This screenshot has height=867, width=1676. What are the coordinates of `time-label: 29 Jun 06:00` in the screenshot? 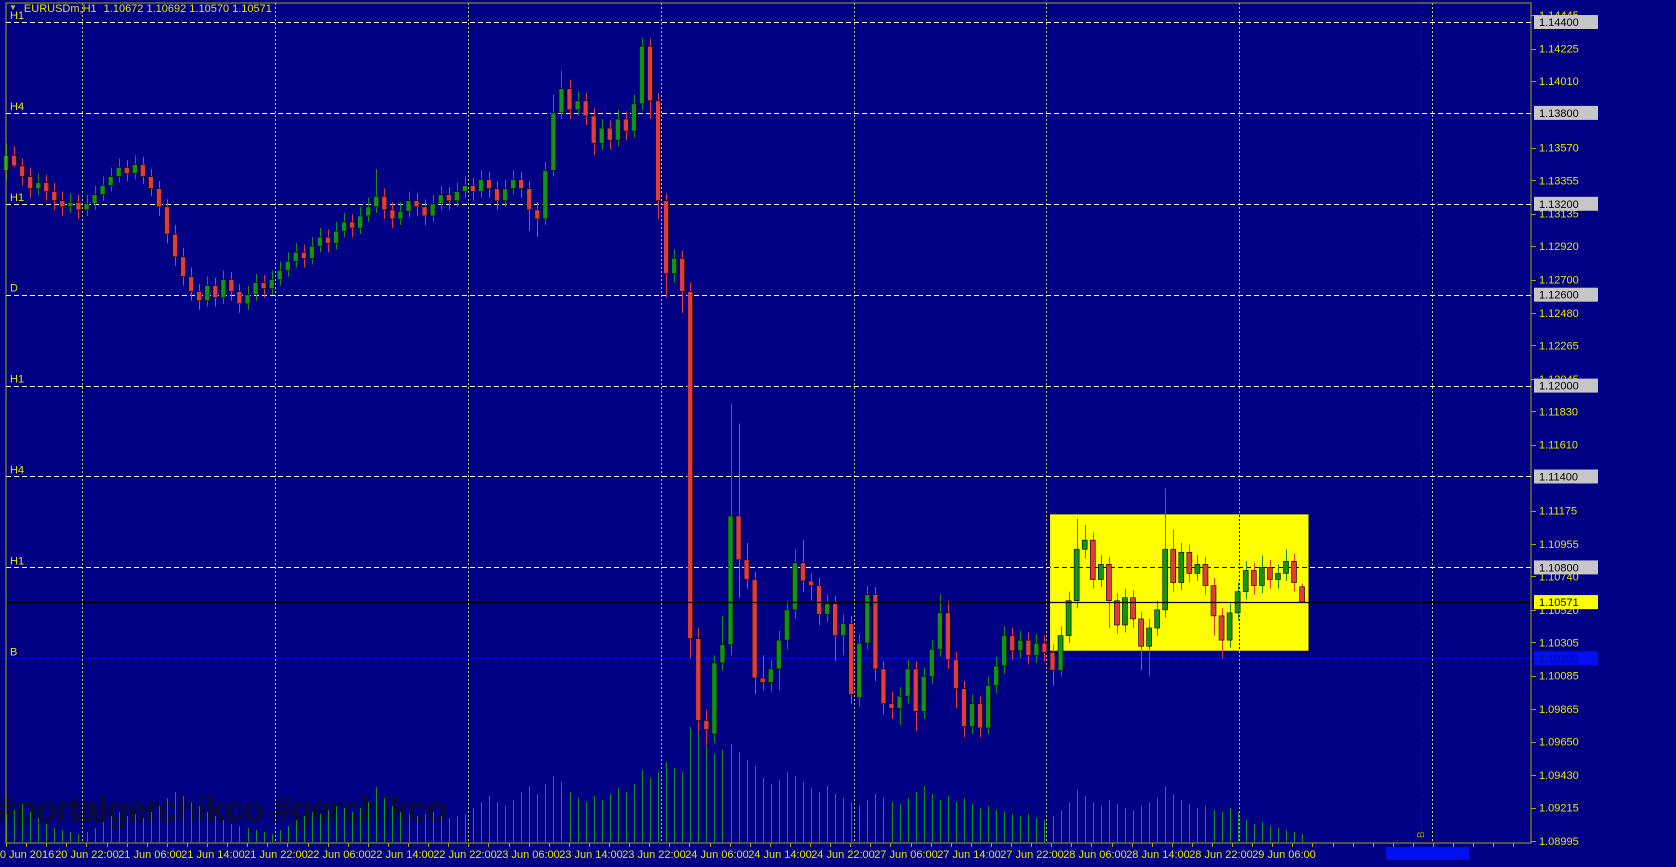 It's located at (1284, 855).